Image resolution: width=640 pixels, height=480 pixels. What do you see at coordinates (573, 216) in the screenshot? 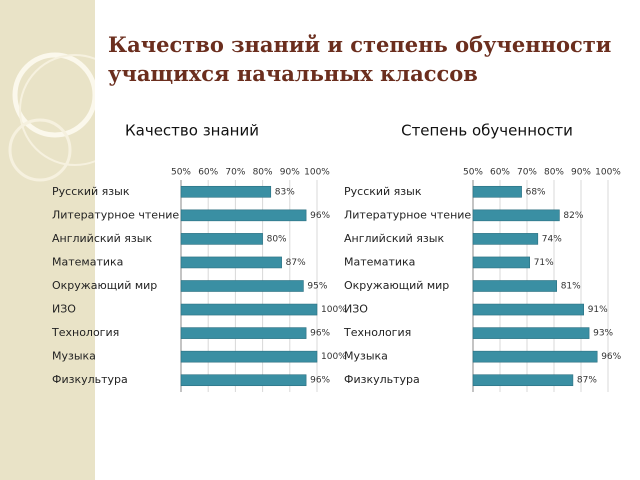
I see `value-label: 82%` at bounding box center [573, 216].